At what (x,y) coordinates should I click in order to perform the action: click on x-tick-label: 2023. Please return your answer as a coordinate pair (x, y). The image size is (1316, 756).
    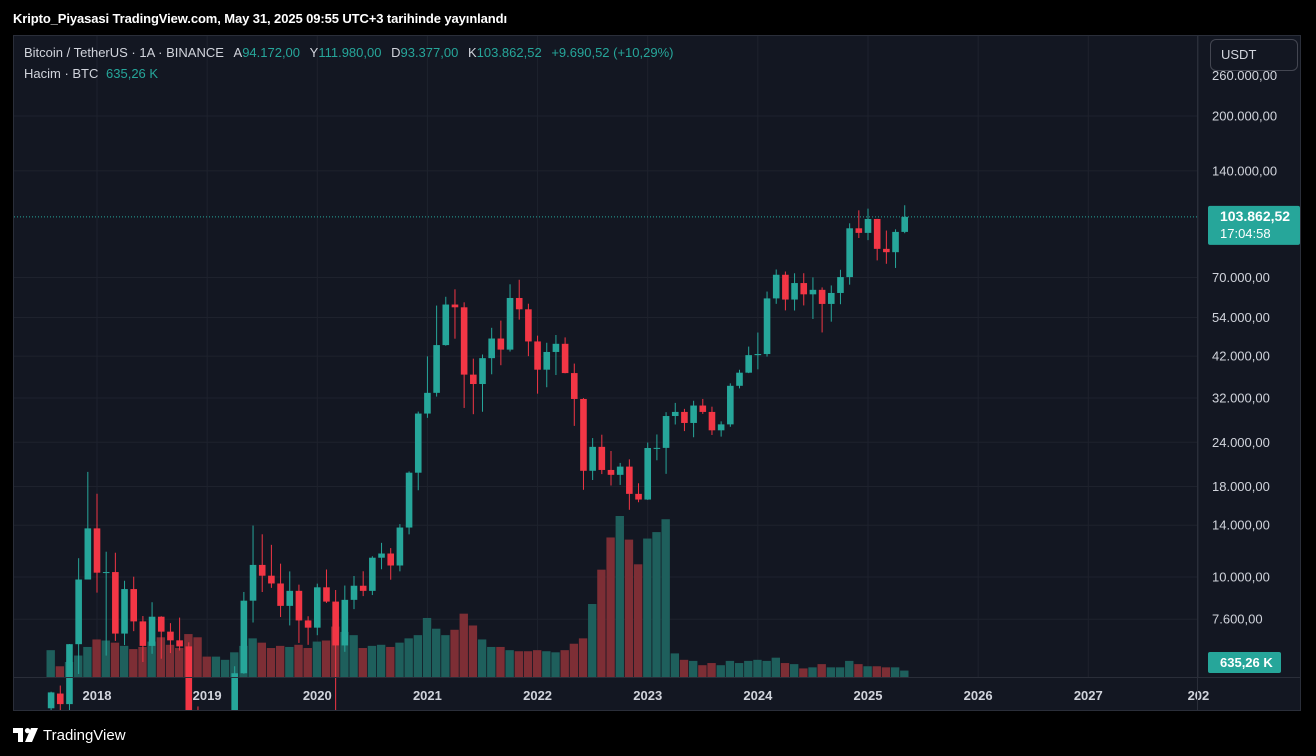
    Looking at the image, I should click on (647, 695).